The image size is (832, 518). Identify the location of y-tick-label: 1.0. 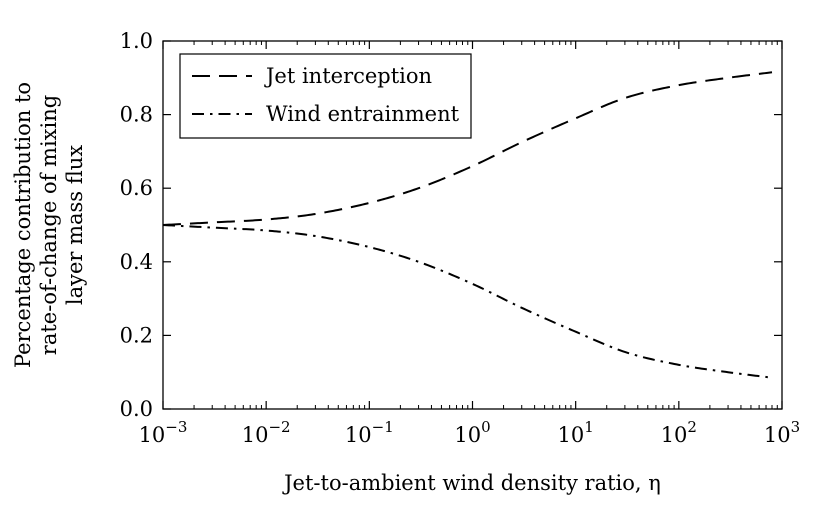
(136, 41).